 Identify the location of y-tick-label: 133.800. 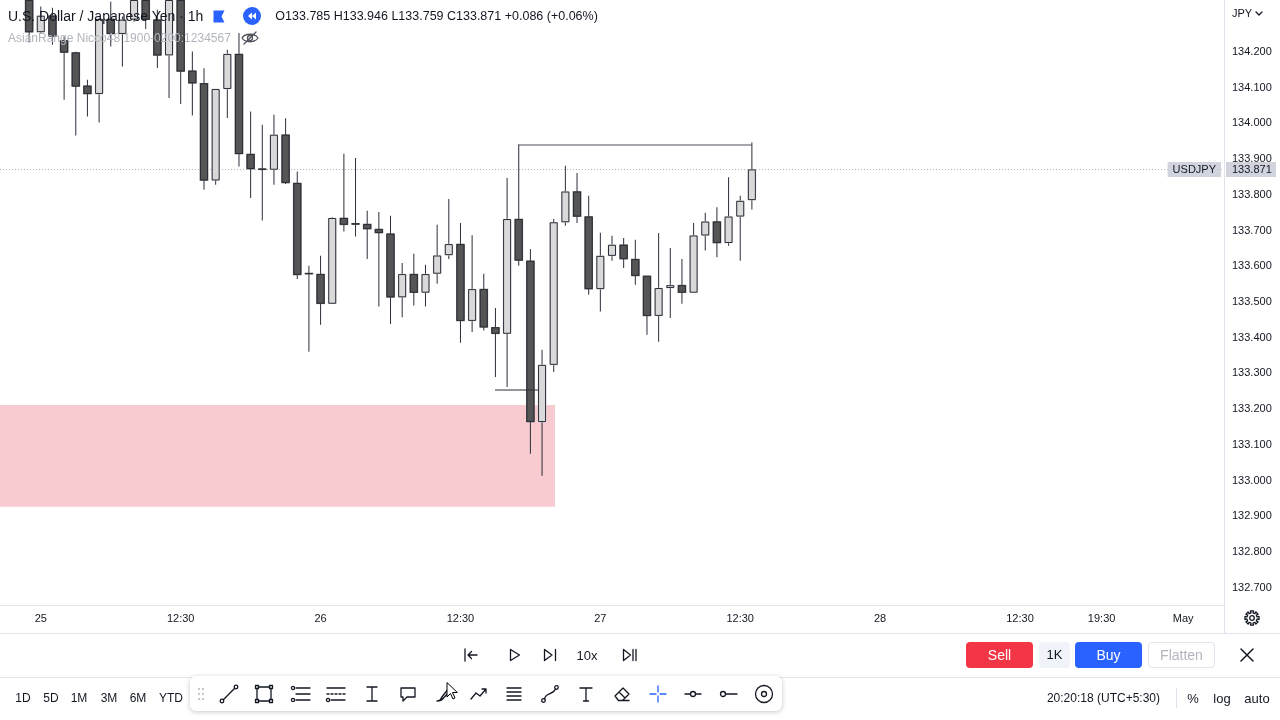
(1252, 193).